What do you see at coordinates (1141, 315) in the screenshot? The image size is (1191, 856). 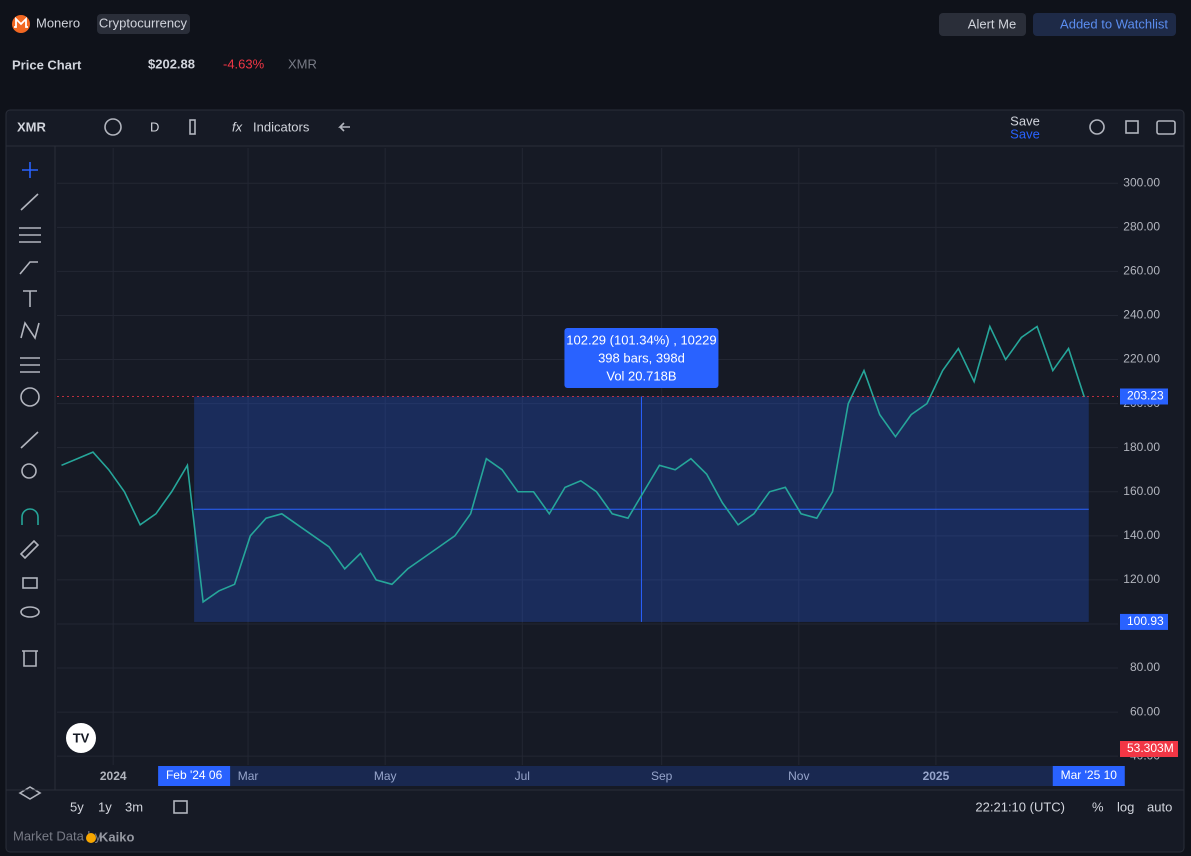 I see `y-tick-label: 240.00` at bounding box center [1141, 315].